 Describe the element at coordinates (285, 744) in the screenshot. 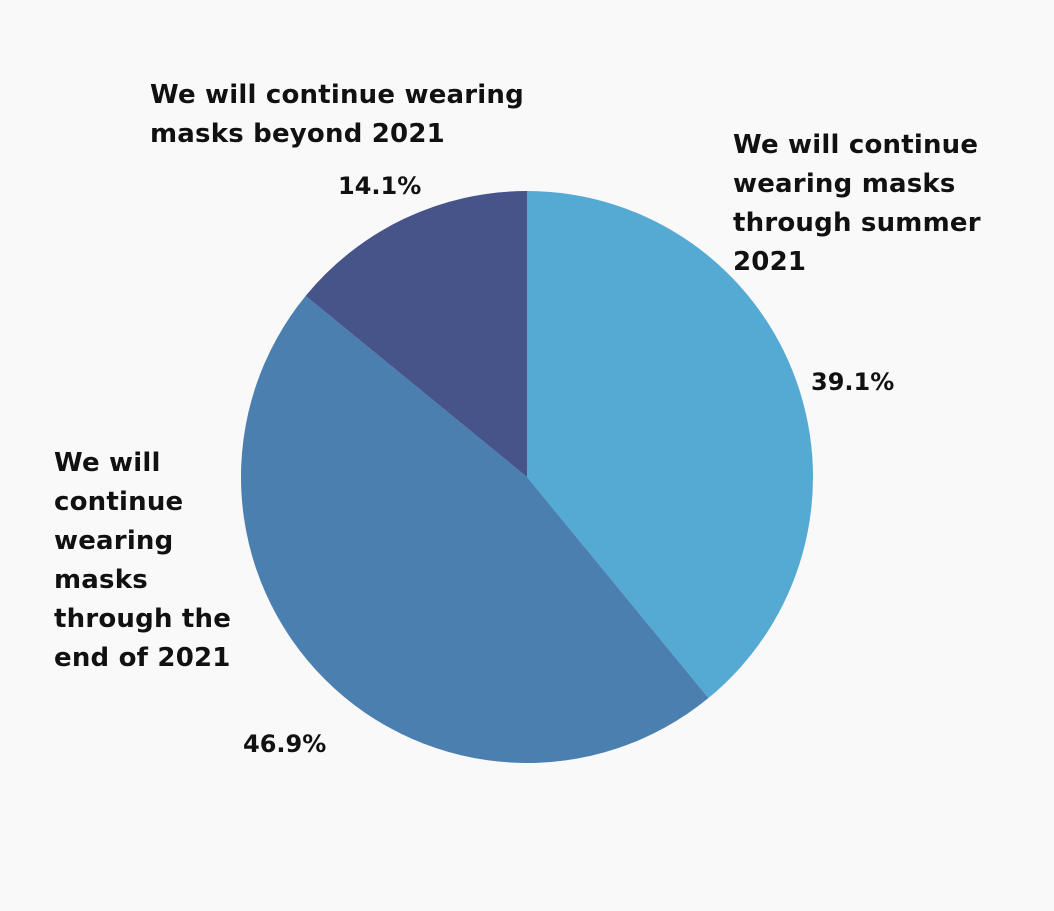

I see `slice-value-end-of-year: 46.9%` at that location.